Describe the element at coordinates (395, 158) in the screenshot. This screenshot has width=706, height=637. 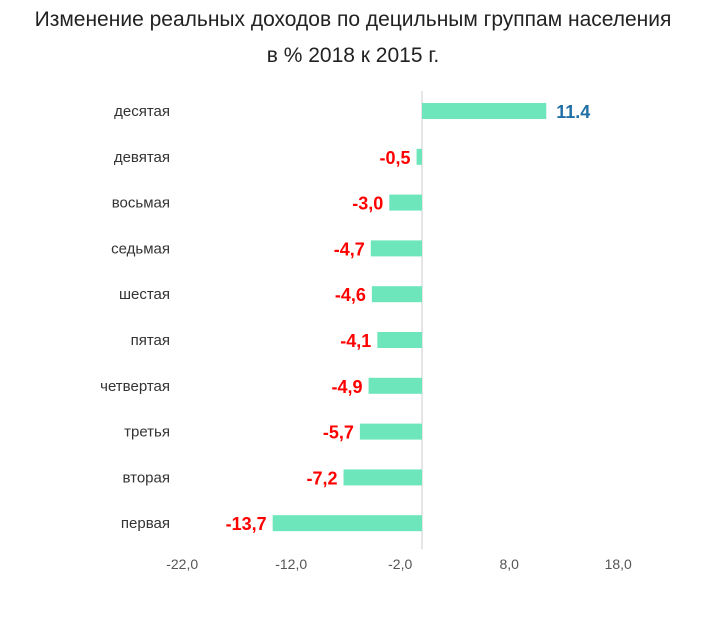
I see `data-label: -0,5` at that location.